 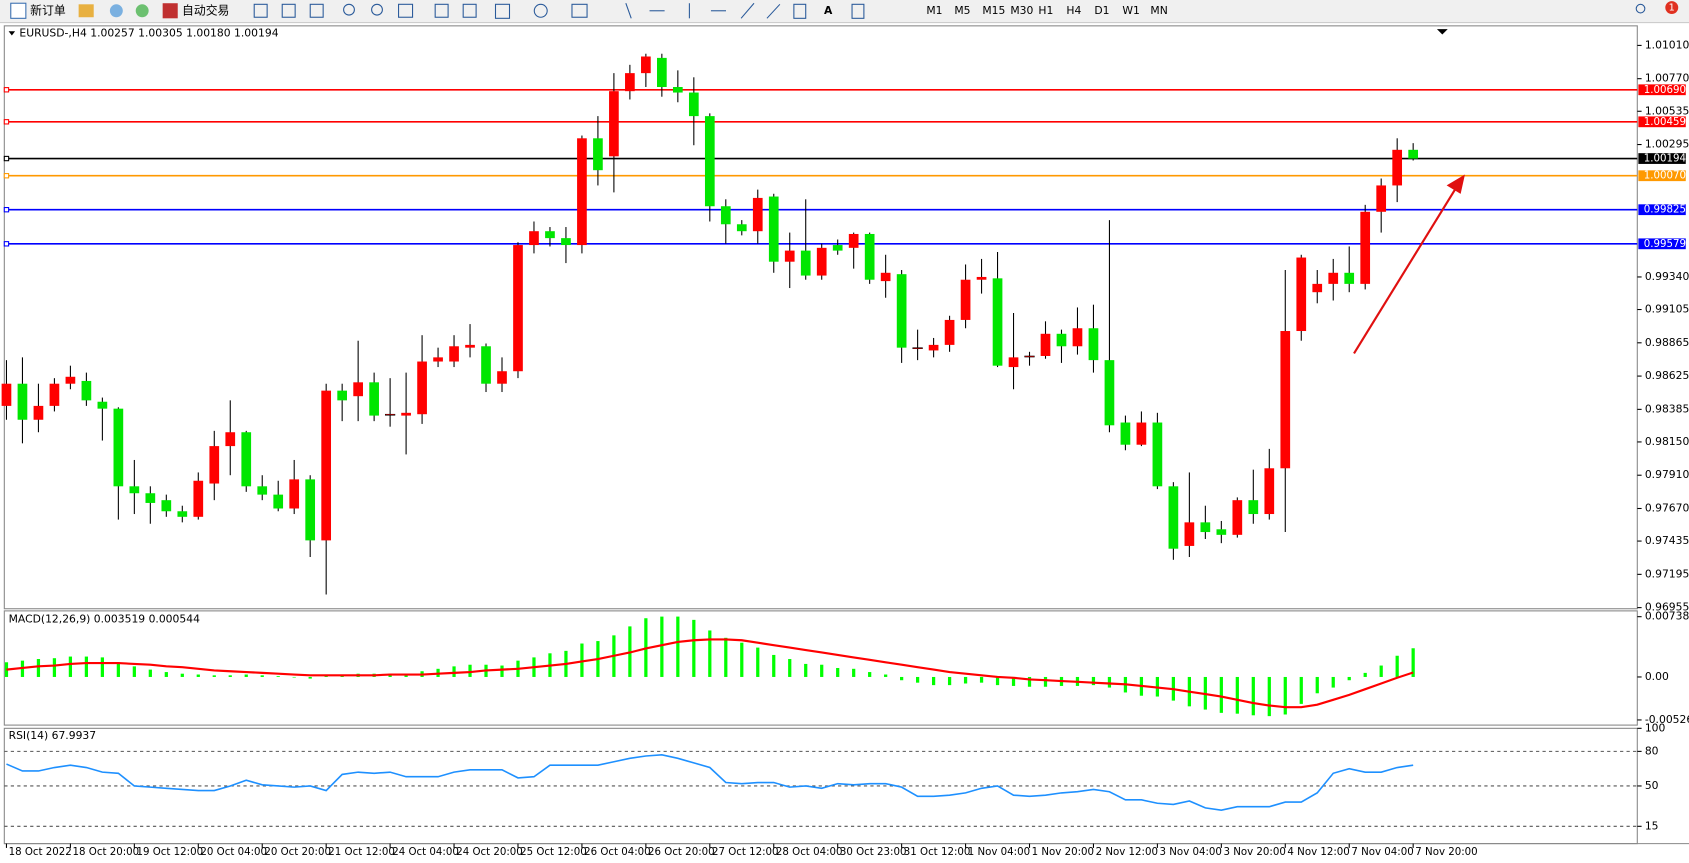 What do you see at coordinates (820, 668) in the screenshot?
I see `macd-panel` at bounding box center [820, 668].